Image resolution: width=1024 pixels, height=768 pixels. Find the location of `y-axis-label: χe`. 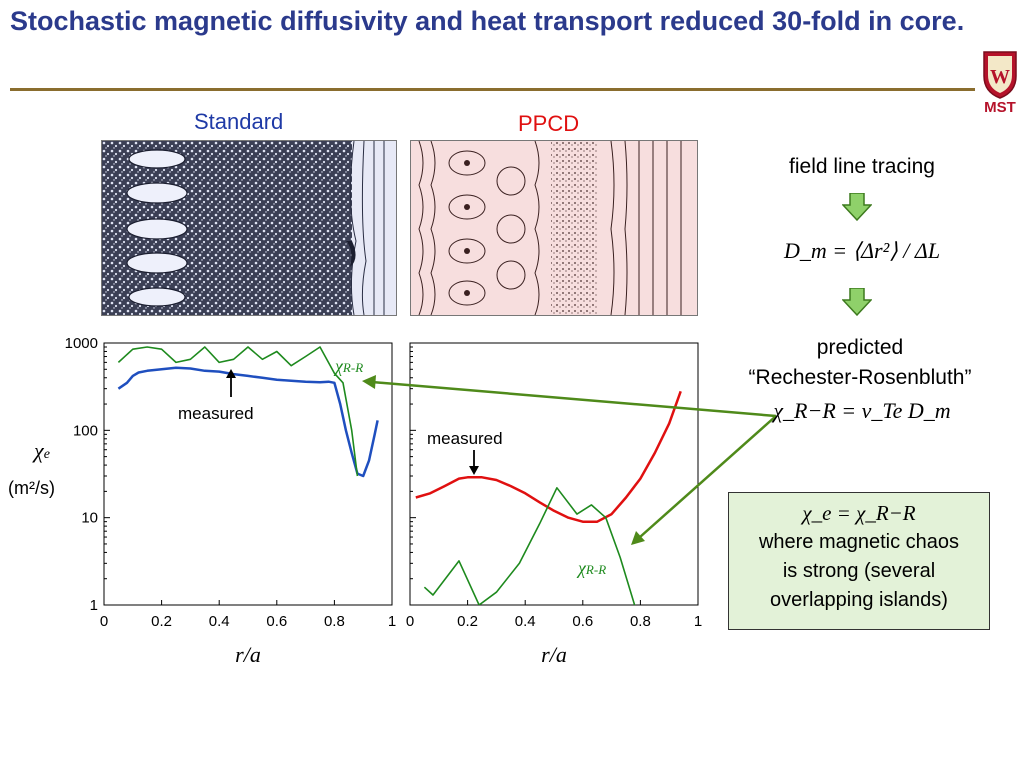

y-axis-label: χe is located at coordinates (41, 450).